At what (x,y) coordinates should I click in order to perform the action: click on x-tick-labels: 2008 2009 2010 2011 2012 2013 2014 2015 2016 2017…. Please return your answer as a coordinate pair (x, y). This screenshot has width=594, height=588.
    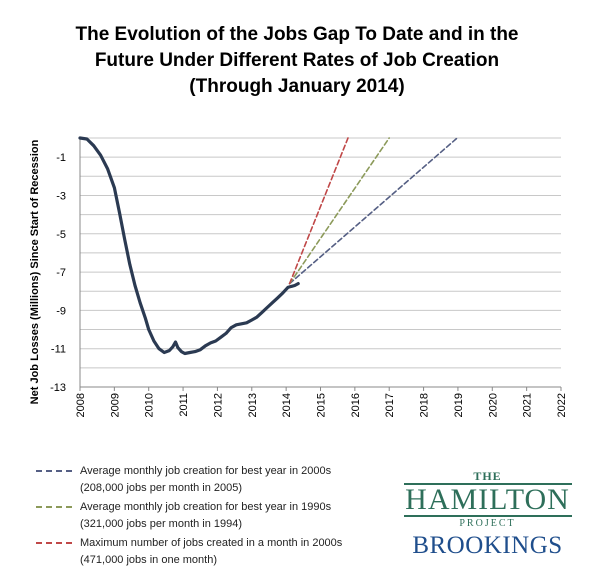
    Looking at the image, I should click on (321, 405).